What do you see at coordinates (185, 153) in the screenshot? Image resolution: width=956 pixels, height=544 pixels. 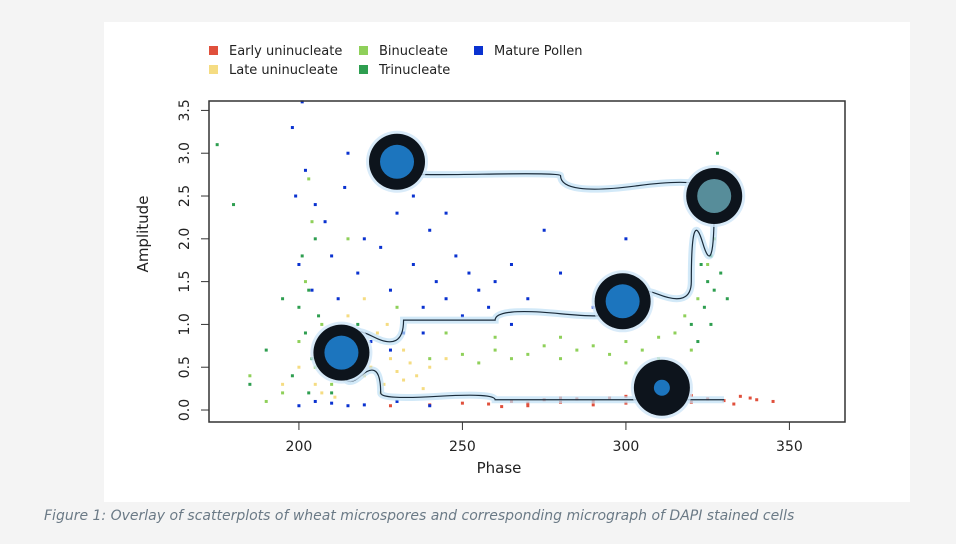 I see `y-tick-label: 3.0` at bounding box center [185, 153].